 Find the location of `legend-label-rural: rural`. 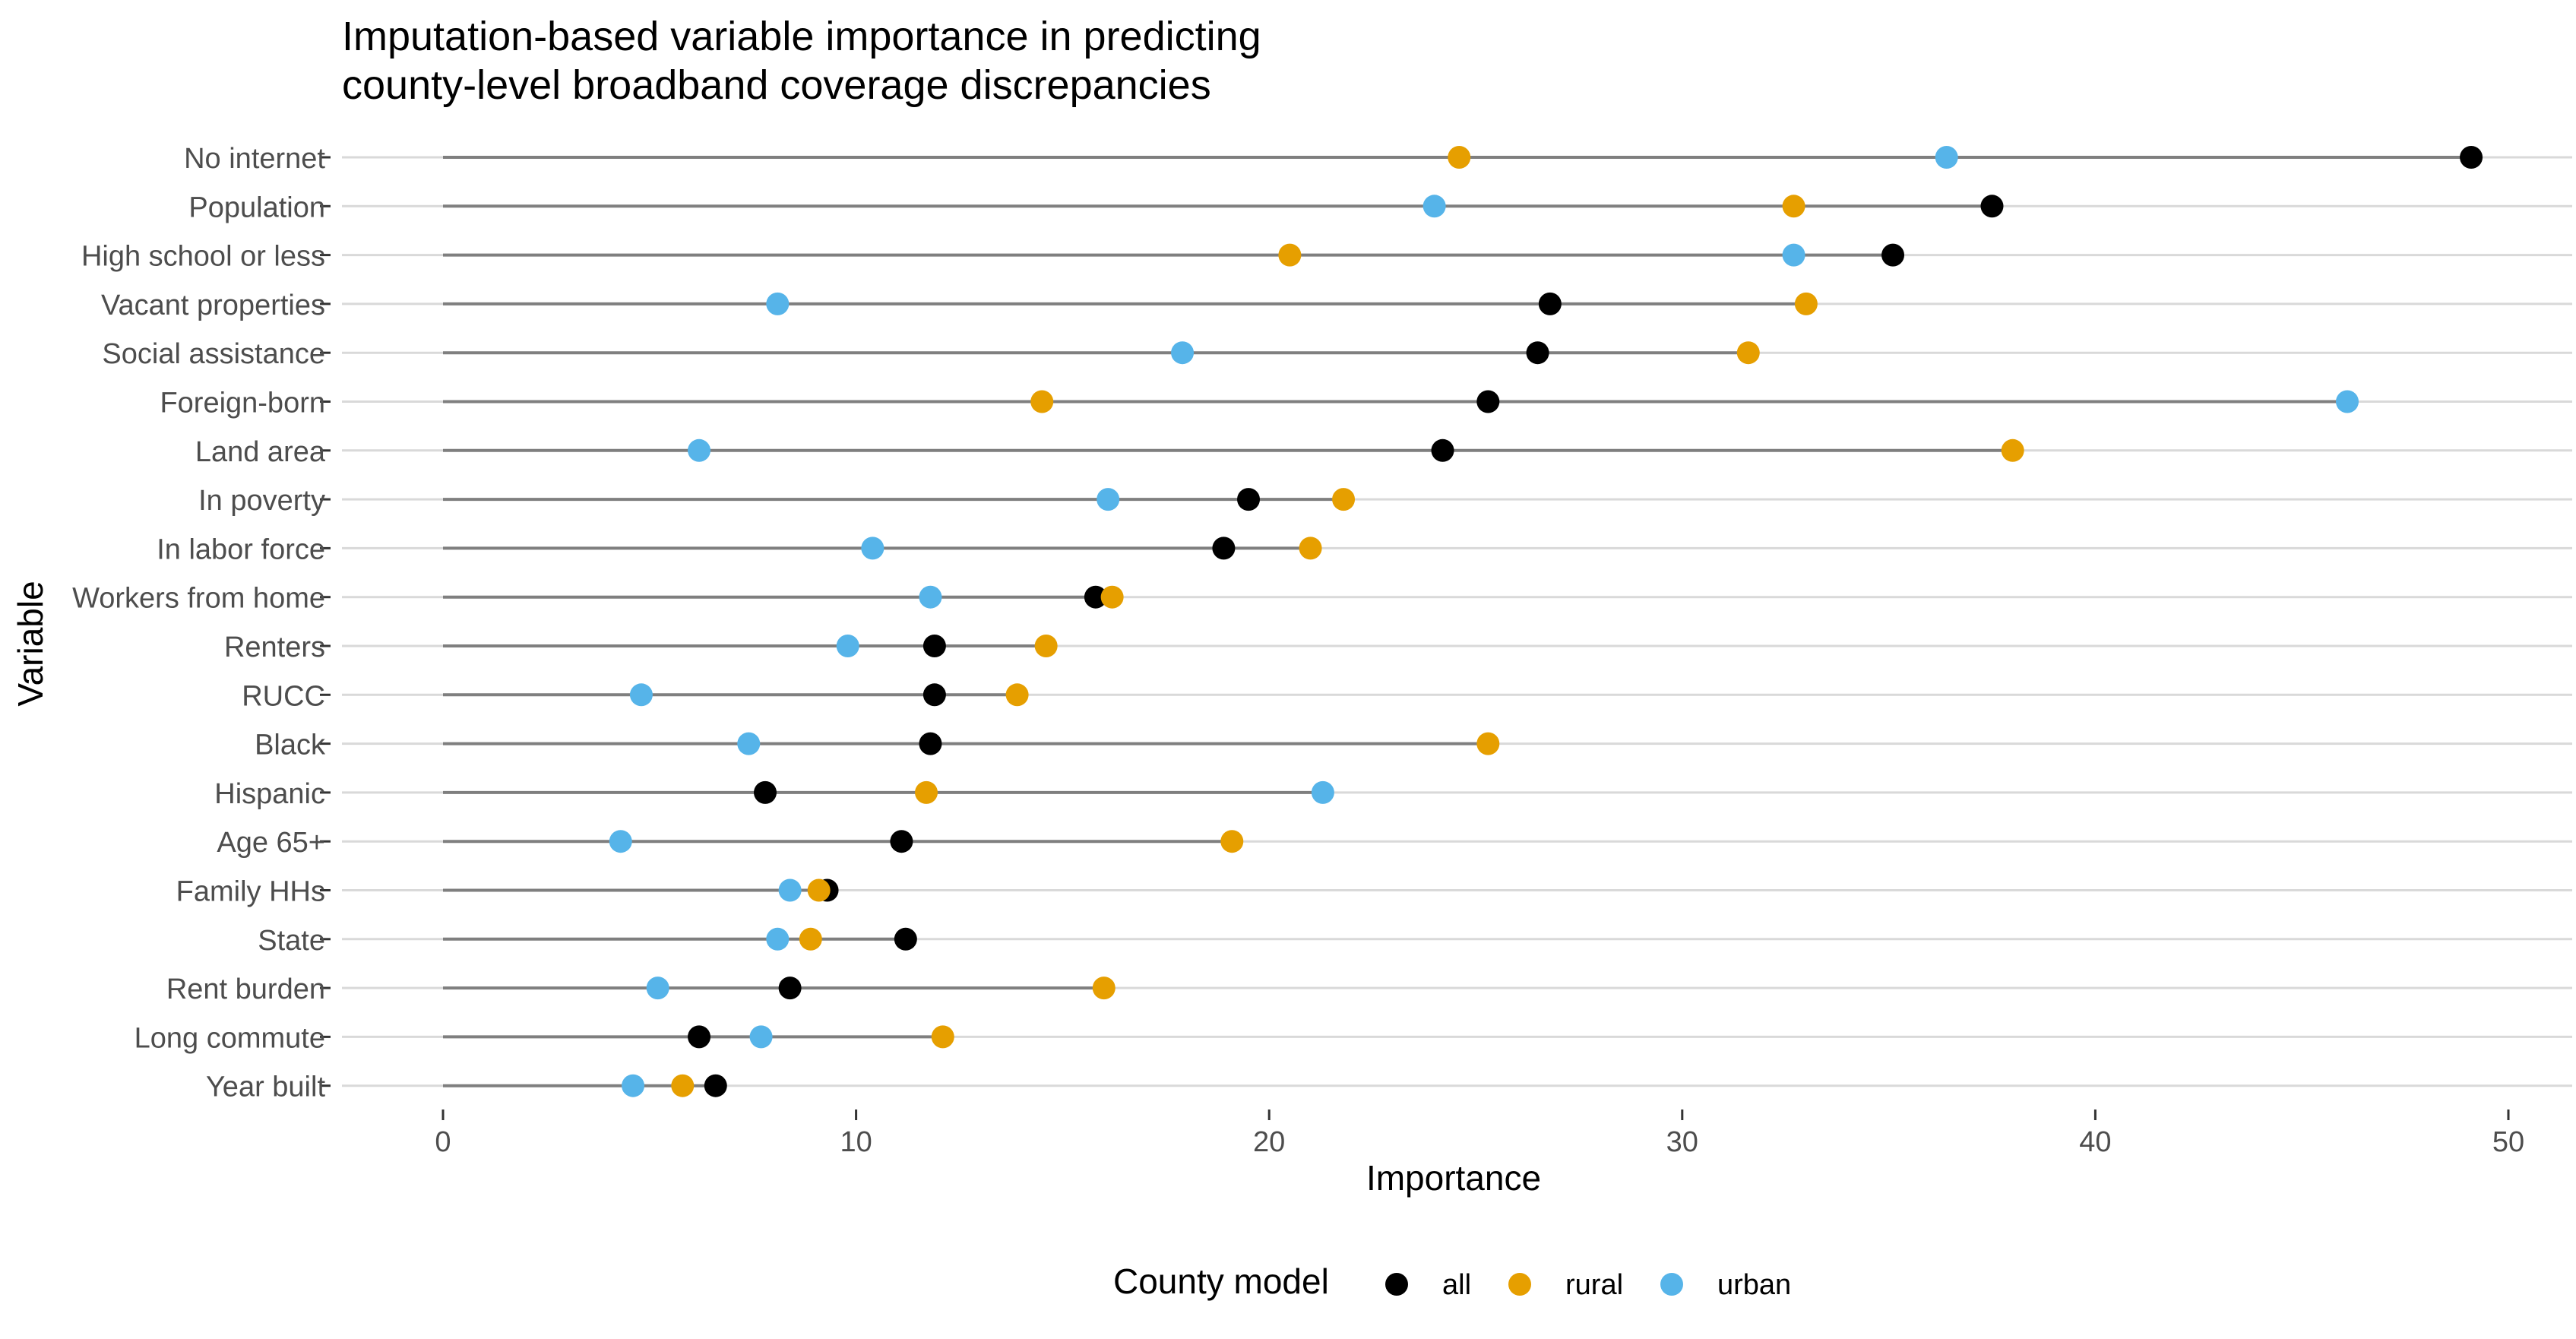

legend-label-rural: rural is located at coordinates (1594, 1285).